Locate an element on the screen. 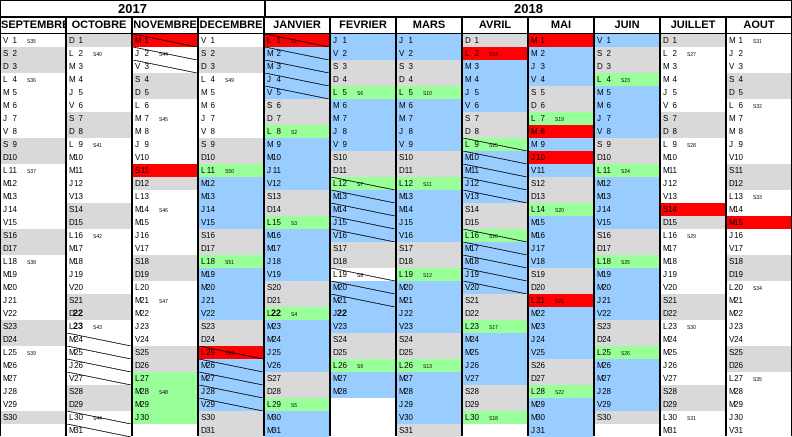 Image resolution: width=792 pixels, height=437 pixels. day-cell: M 22 is located at coordinates (759, 313).